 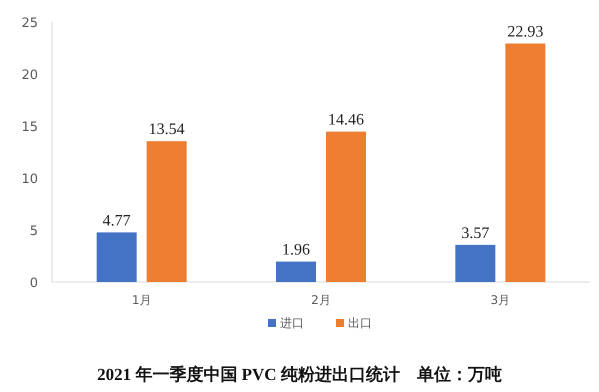 What do you see at coordinates (360, 323) in the screenshot?
I see `legend-label: 出口` at bounding box center [360, 323].